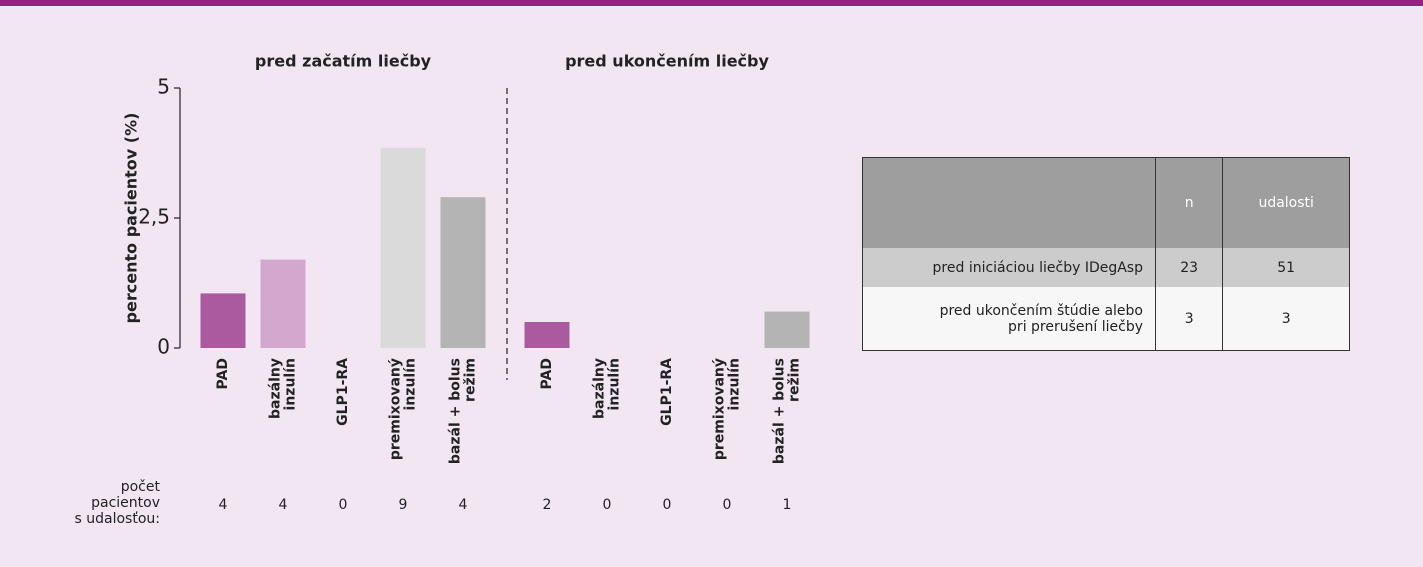 This screenshot has width=1423, height=567. I want to click on group-title: pred ukončením liečby, so click(667, 61).